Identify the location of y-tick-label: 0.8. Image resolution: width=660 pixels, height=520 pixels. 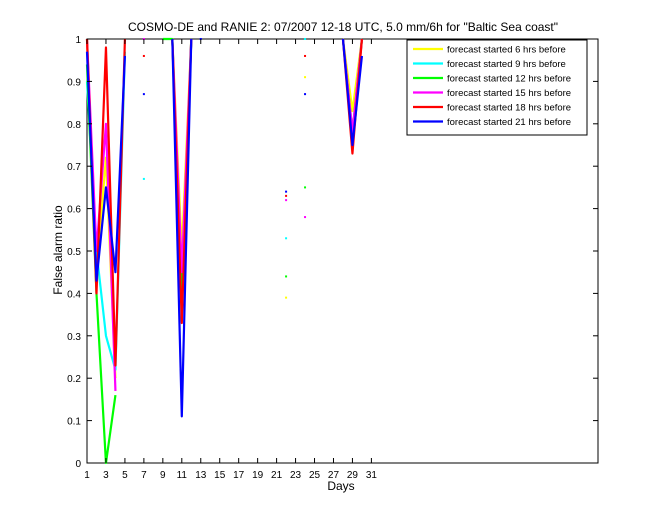
(74, 125).